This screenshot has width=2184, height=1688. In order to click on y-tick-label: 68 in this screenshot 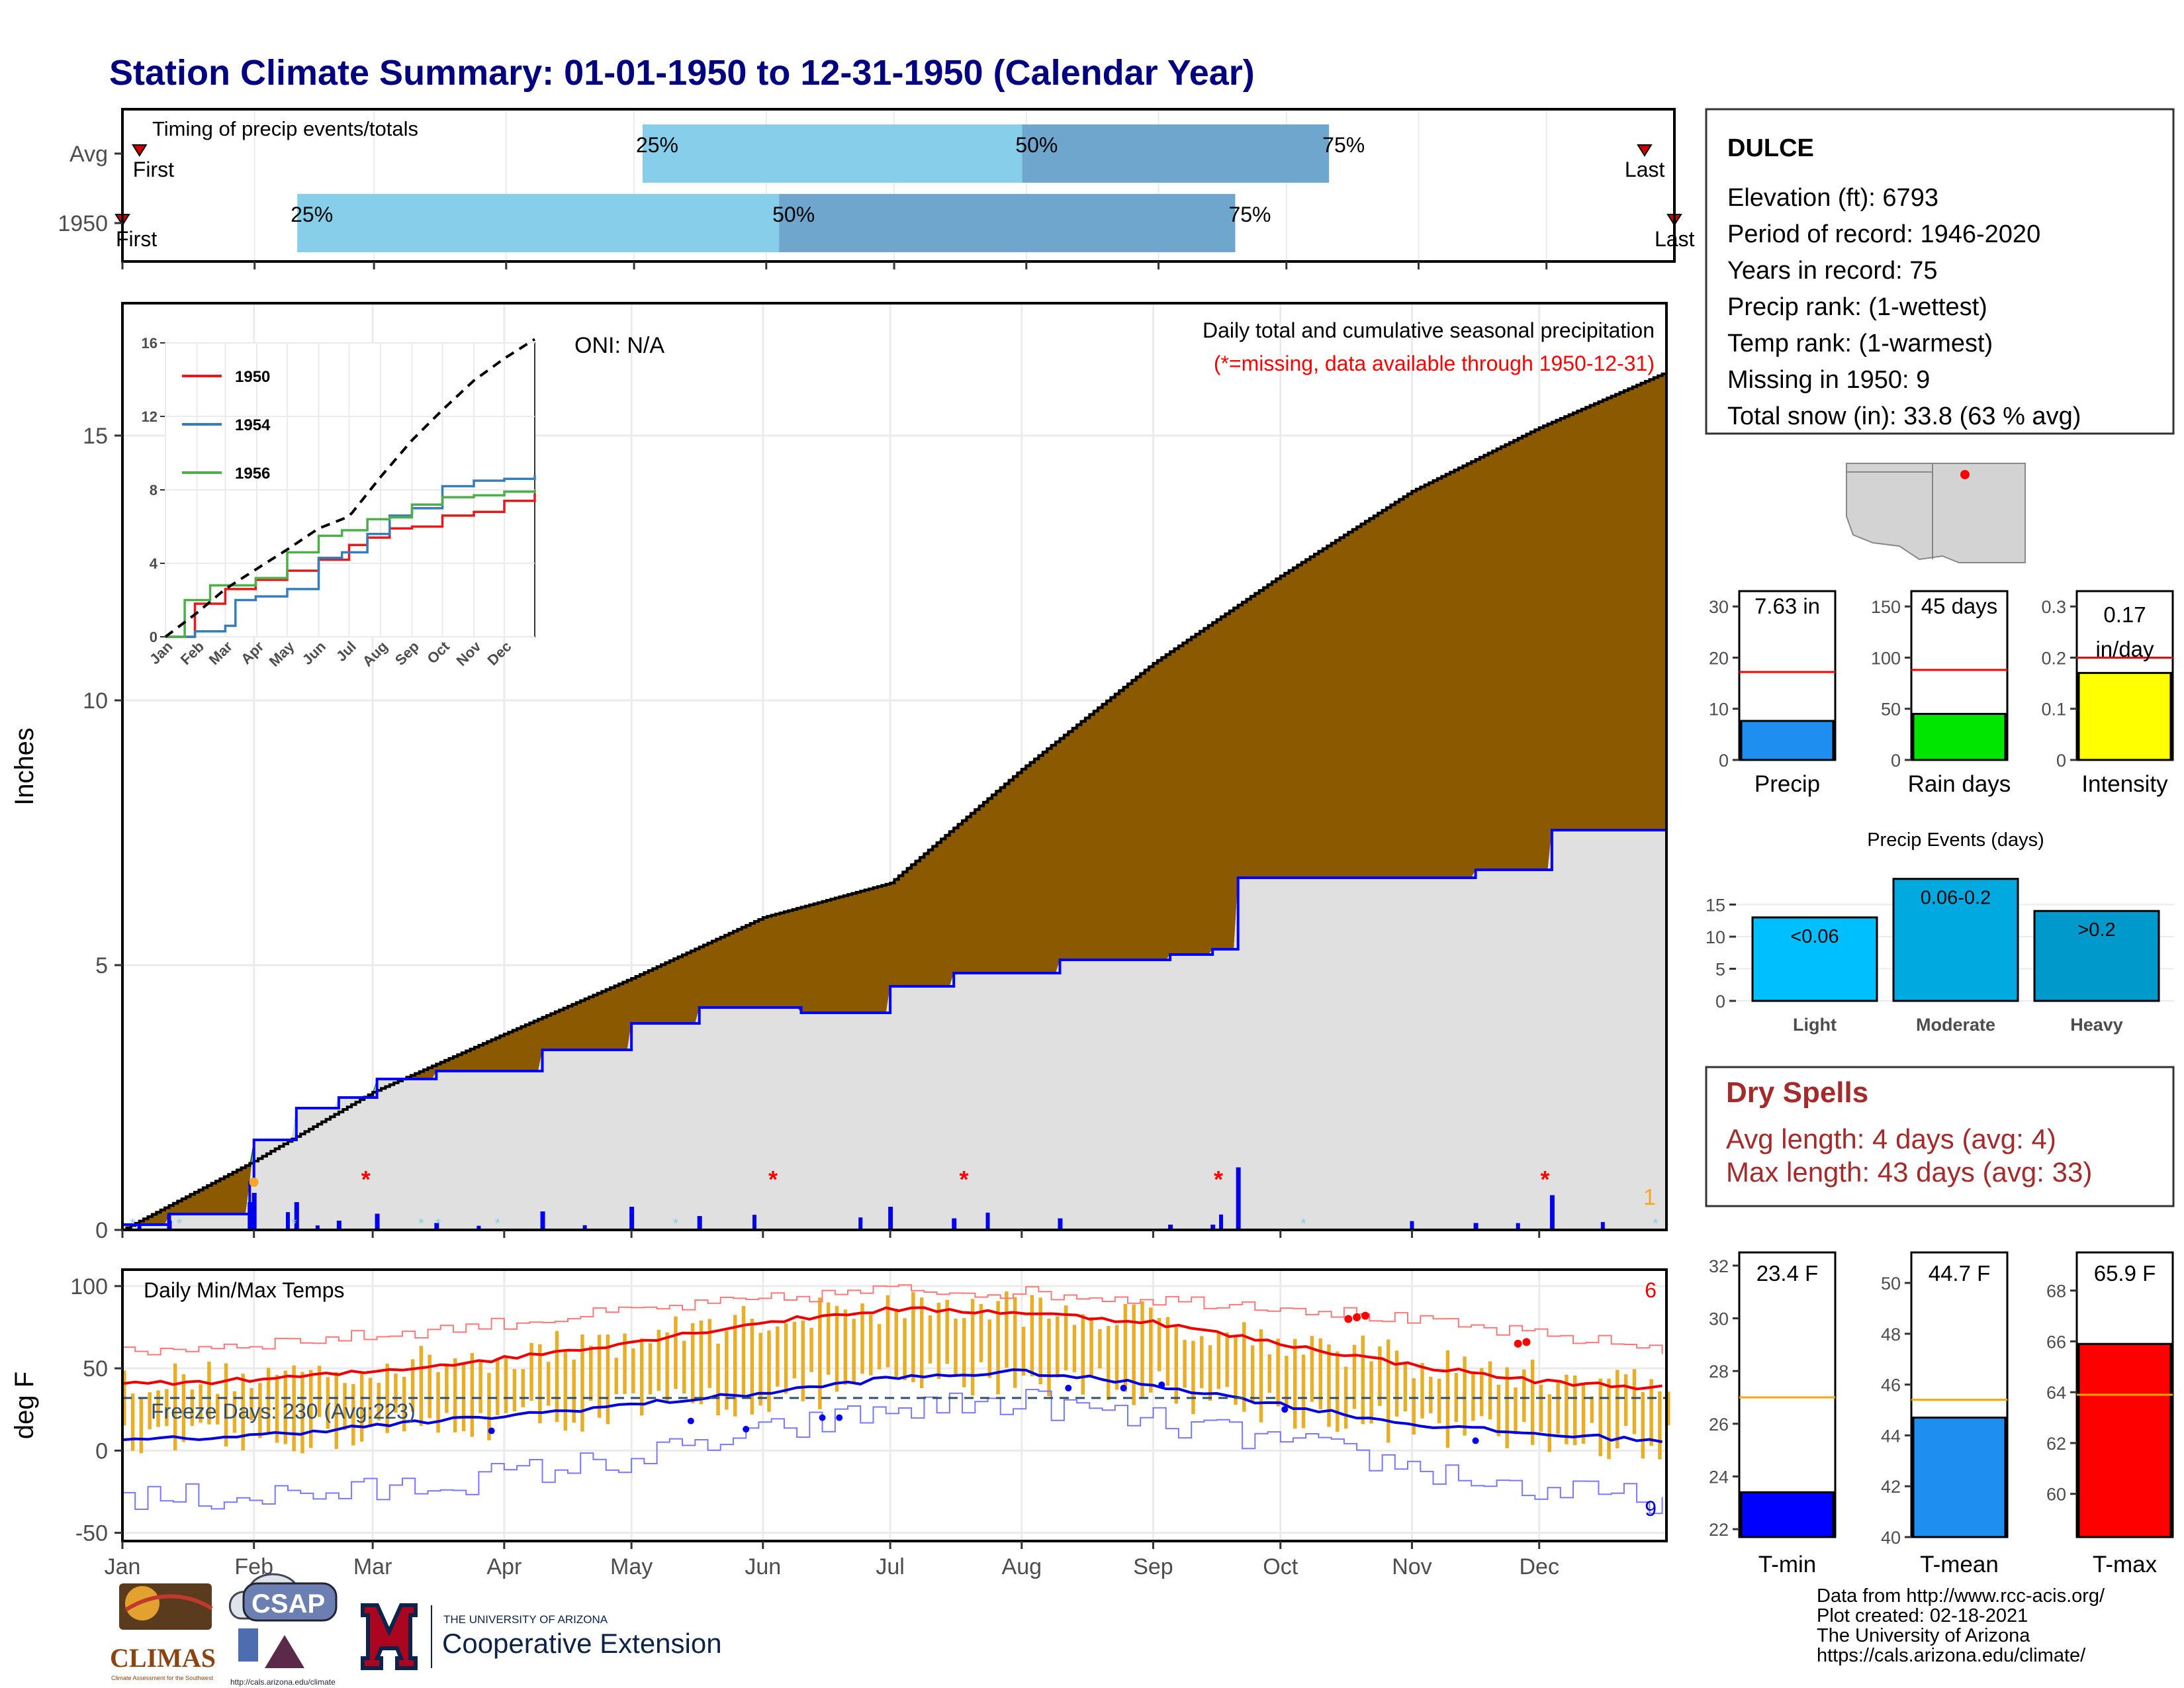, I will do `click(2056, 1291)`.